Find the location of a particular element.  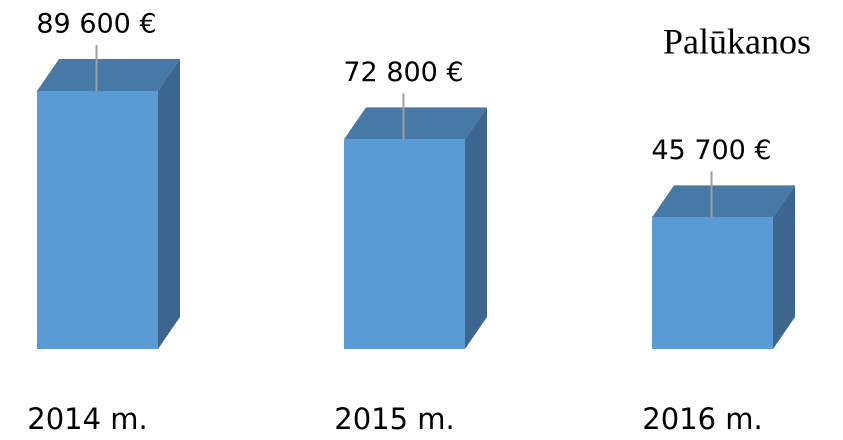

chart-title: Palūkanos is located at coordinates (737, 41).